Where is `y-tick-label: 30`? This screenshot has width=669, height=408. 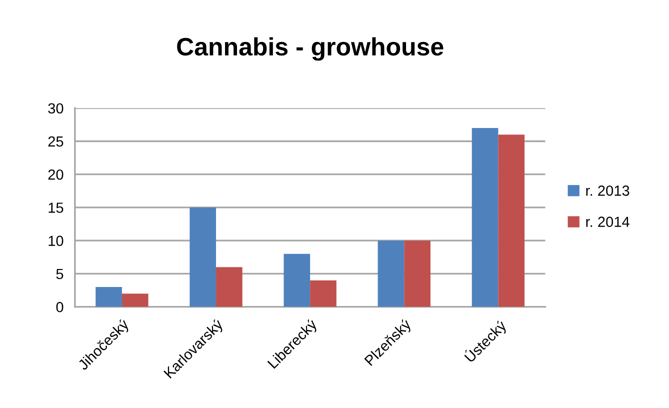 y-tick-label: 30 is located at coordinates (56, 108).